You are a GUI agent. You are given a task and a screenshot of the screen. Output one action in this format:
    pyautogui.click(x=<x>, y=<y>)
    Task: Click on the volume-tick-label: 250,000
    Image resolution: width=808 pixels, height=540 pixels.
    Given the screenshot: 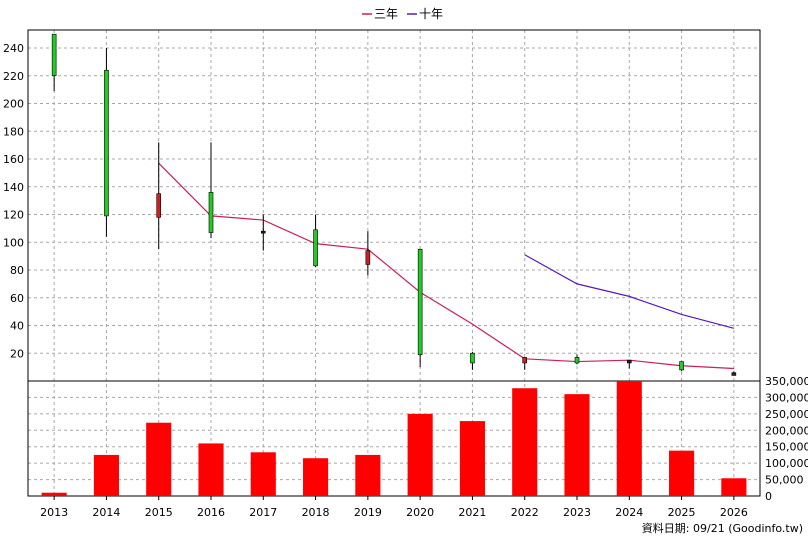 What is the action you would take?
    pyautogui.click(x=786, y=414)
    